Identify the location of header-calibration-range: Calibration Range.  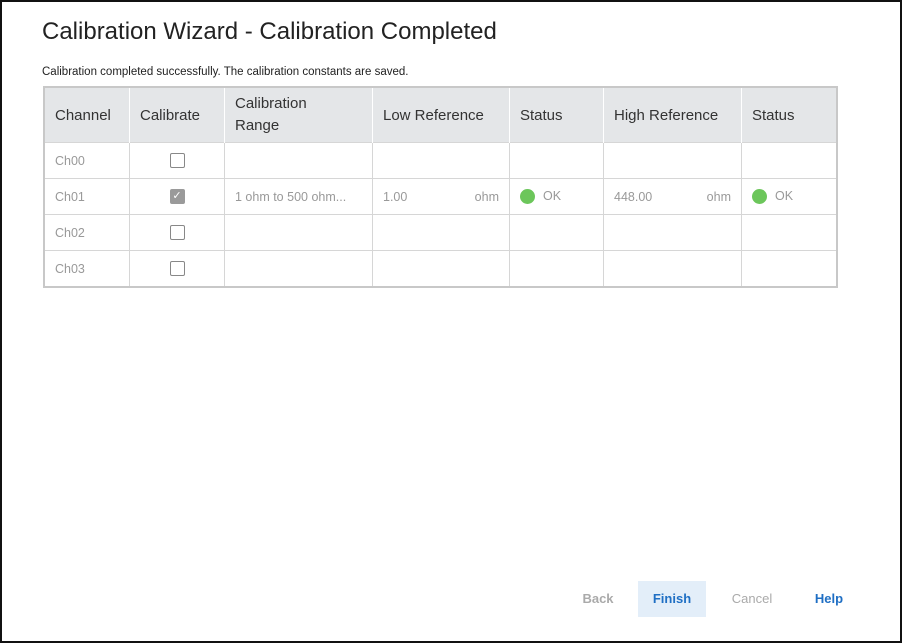
(298, 115).